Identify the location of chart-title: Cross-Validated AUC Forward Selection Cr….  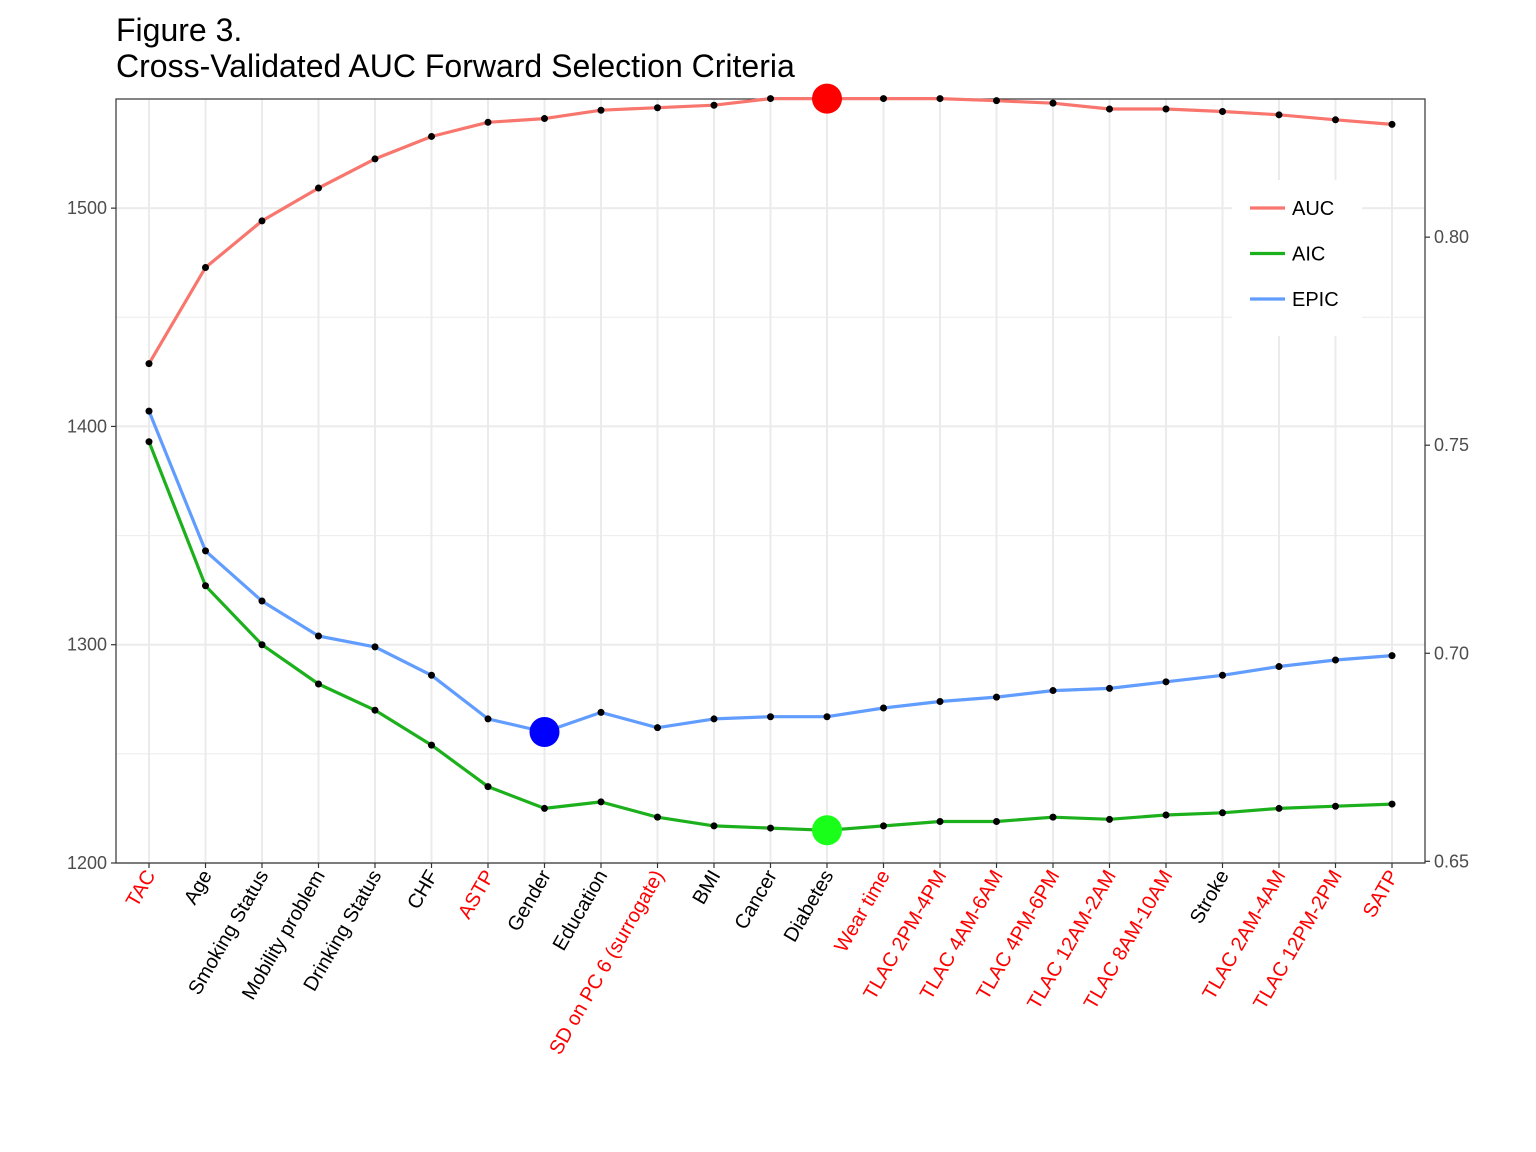
(455, 66).